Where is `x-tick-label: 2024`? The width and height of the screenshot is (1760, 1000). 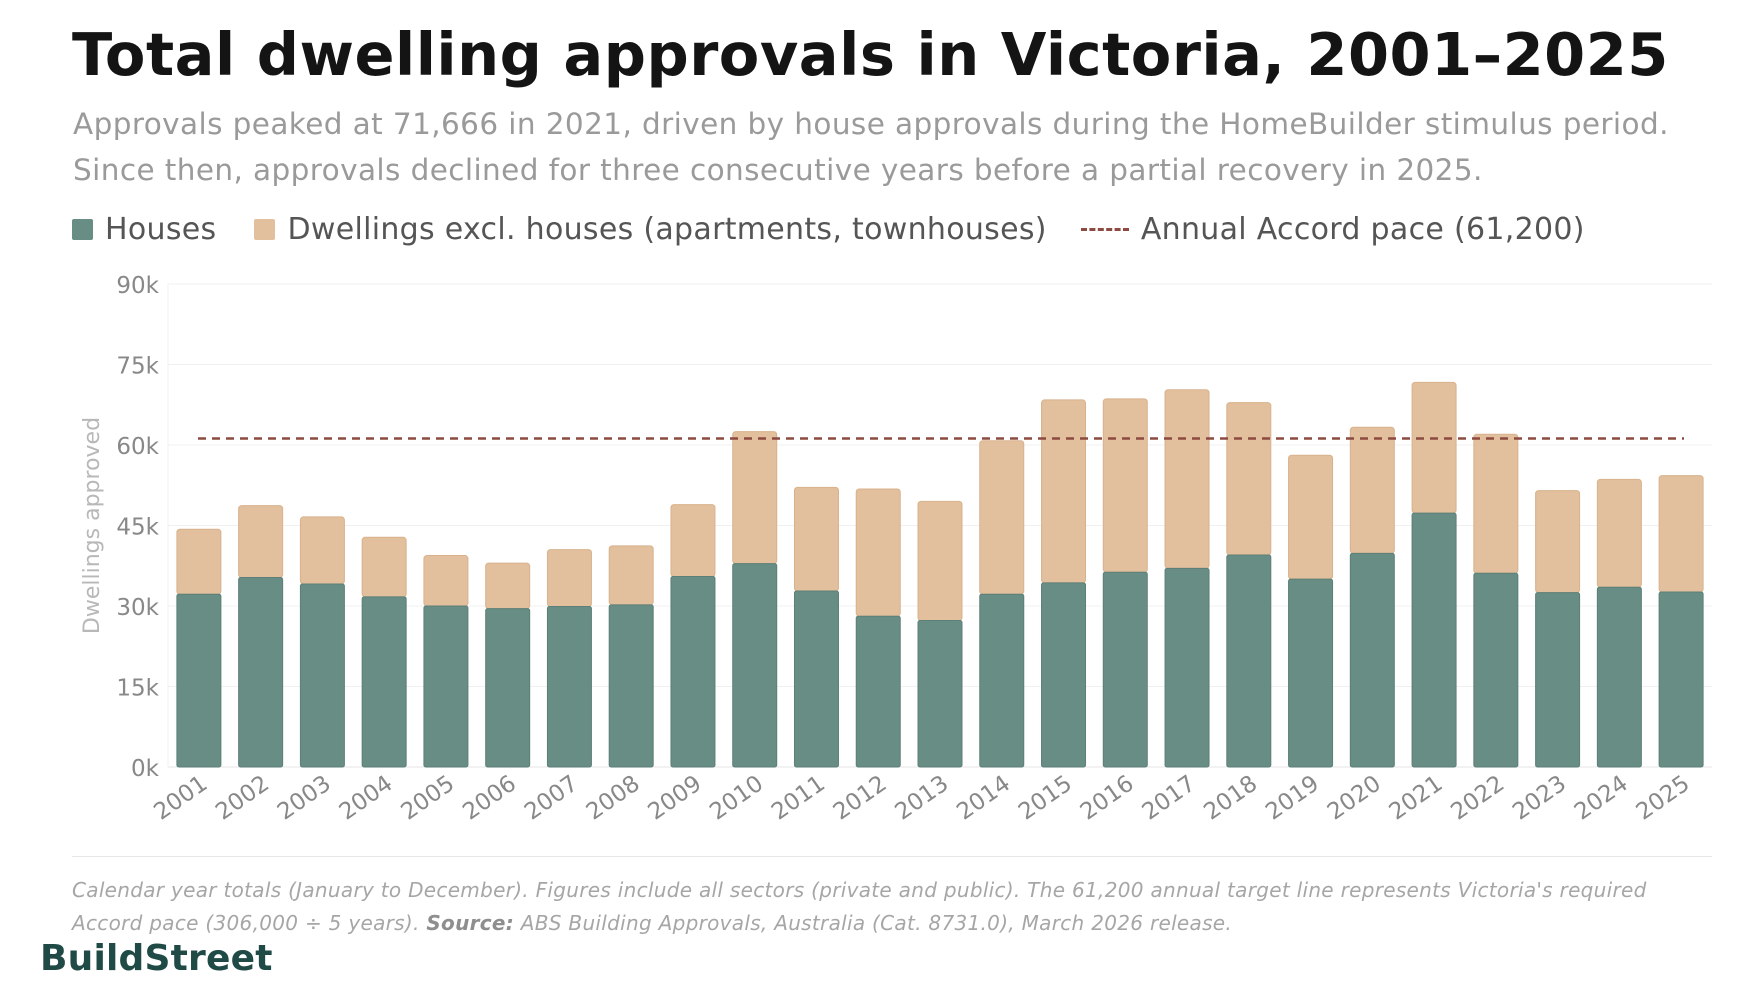 x-tick-label: 2024 is located at coordinates (1601, 798).